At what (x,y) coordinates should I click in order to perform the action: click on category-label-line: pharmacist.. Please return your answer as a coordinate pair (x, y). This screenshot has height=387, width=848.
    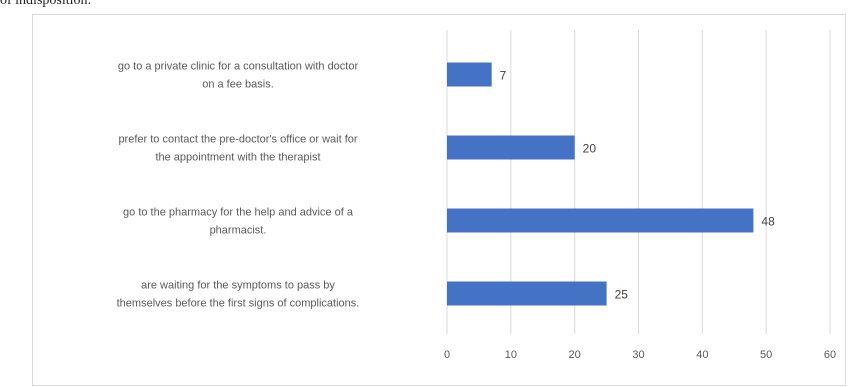
    Looking at the image, I should click on (238, 231).